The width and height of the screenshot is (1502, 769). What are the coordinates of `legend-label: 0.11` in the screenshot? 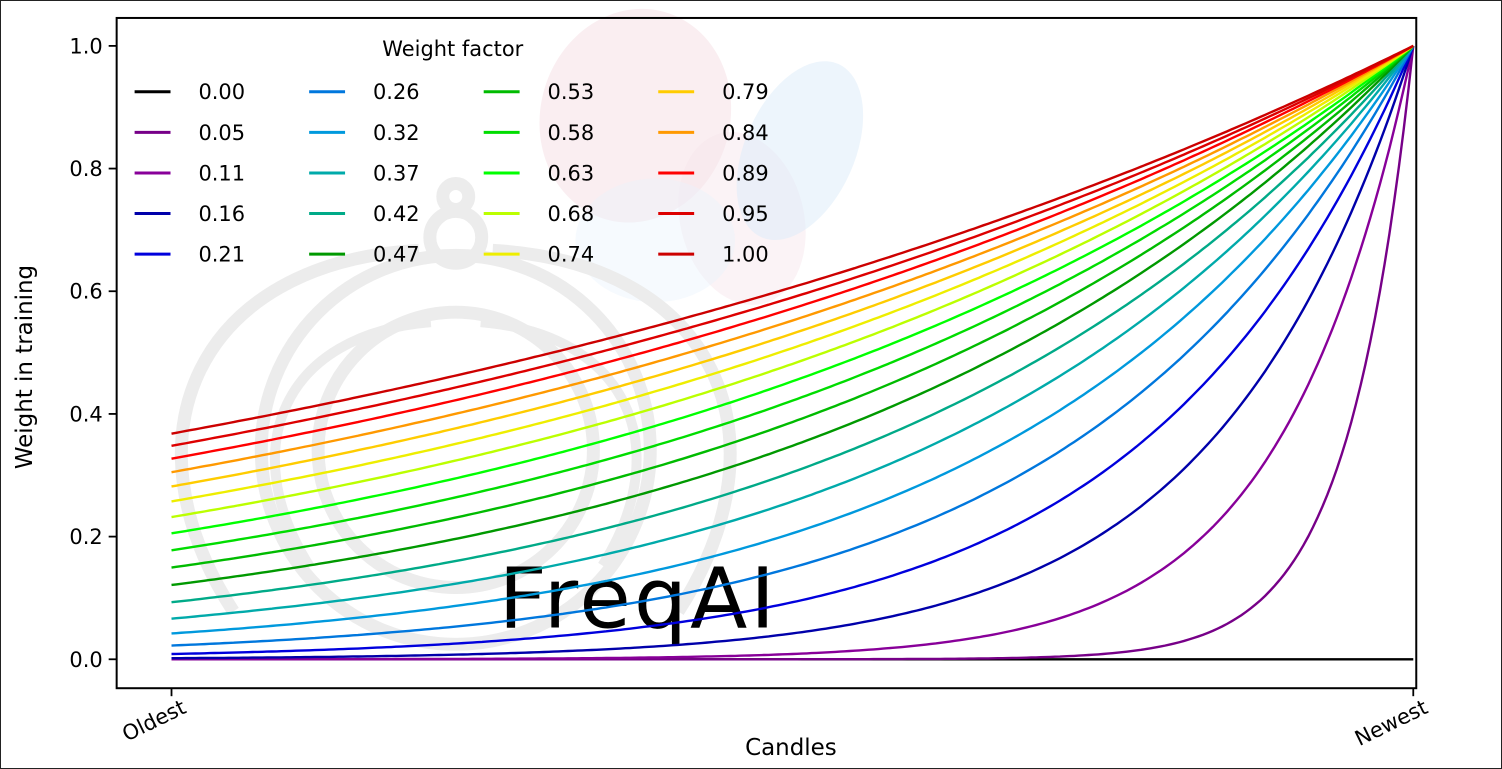 It's located at (221, 173).